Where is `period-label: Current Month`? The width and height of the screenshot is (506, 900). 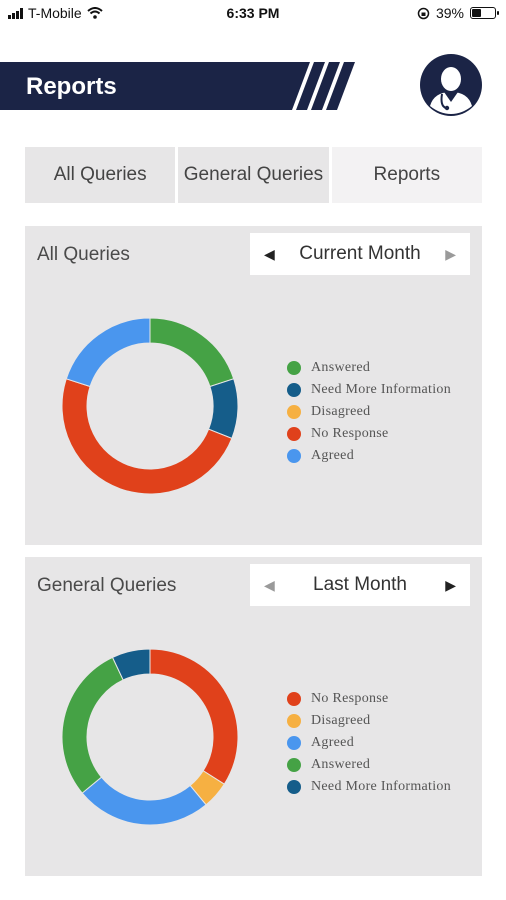
period-label: Current Month is located at coordinates (360, 253).